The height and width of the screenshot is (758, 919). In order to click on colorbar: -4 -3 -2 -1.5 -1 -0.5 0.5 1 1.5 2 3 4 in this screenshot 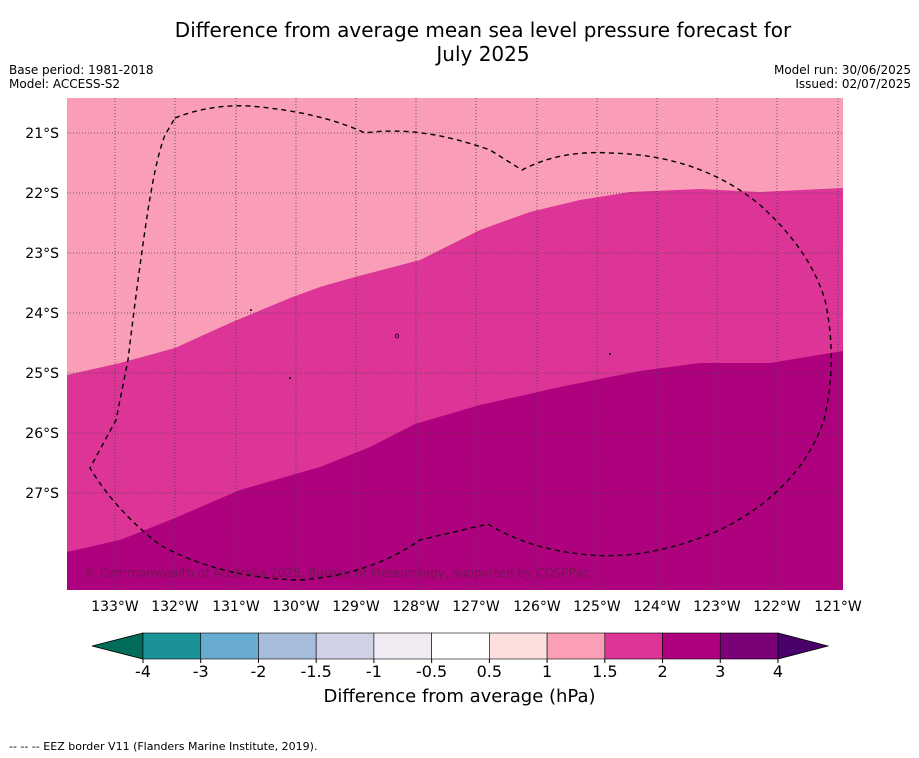, I will do `click(460, 656)`.